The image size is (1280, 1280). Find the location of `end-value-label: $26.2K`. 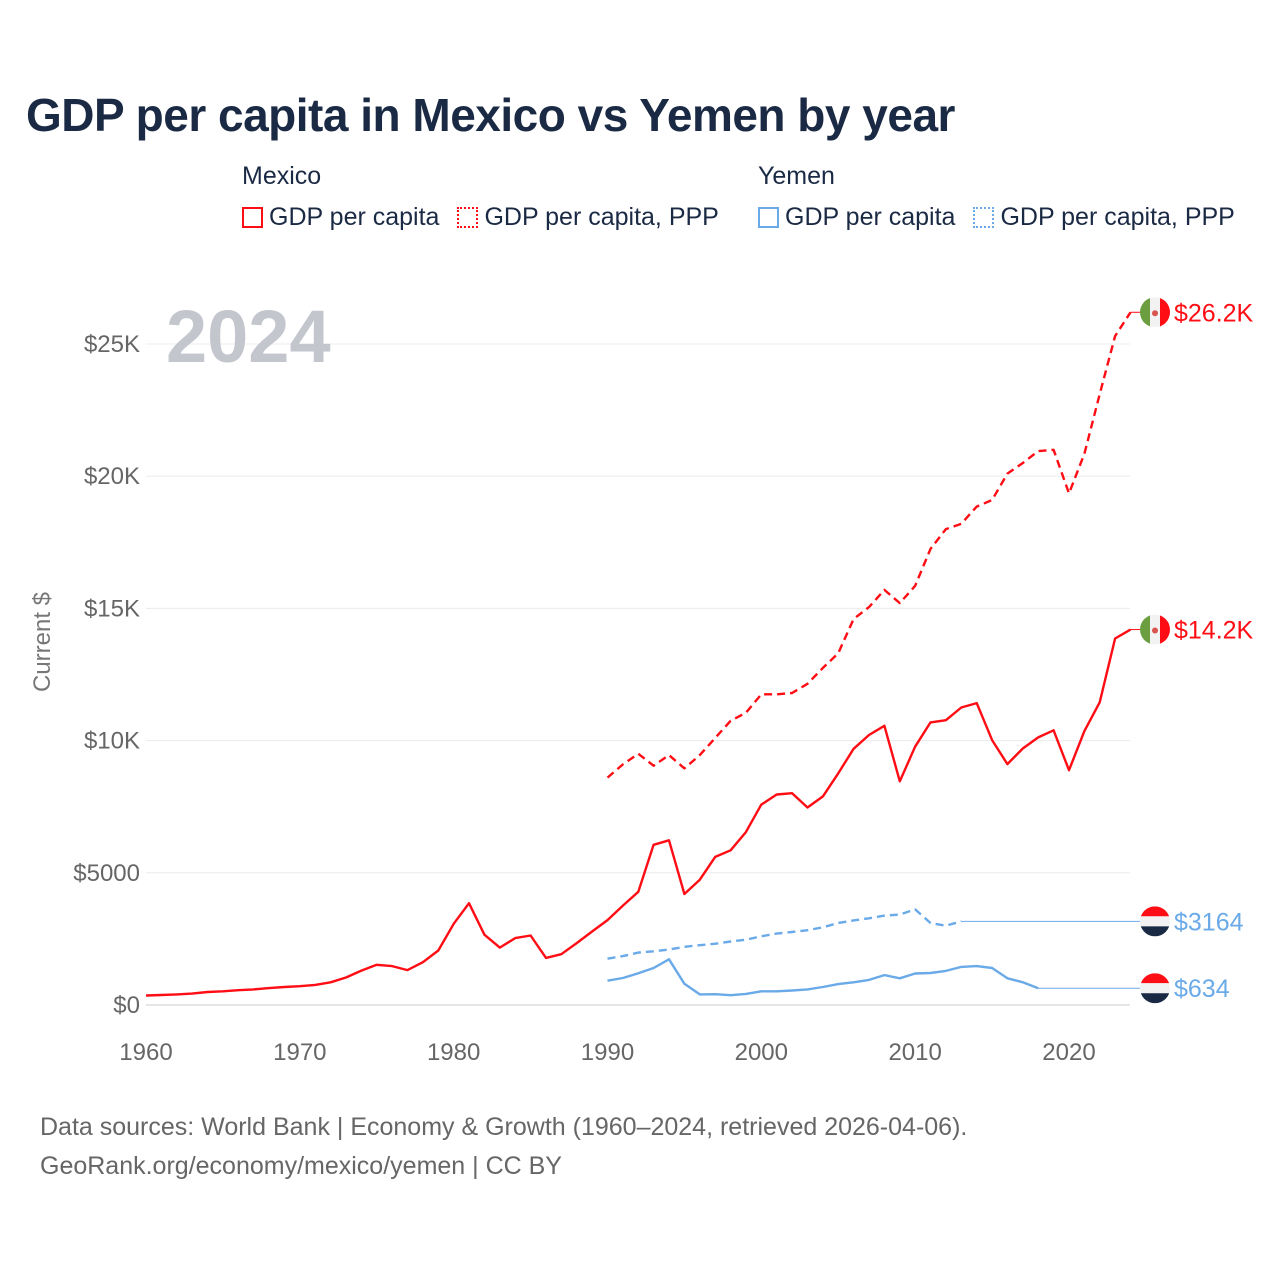

end-value-label: $26.2K is located at coordinates (1214, 313).